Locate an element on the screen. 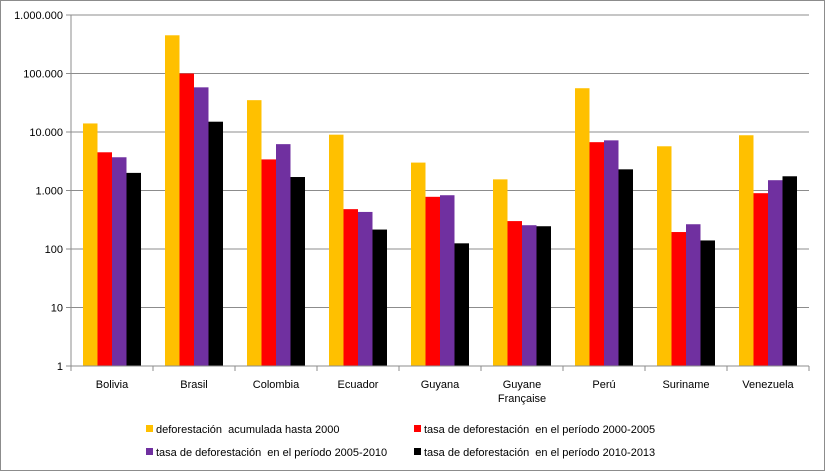 This screenshot has width=825, height=475. y-axis-tick-labels: 1 10 100 1.000 10.000 100.000 1.000.000 is located at coordinates (38, 191).